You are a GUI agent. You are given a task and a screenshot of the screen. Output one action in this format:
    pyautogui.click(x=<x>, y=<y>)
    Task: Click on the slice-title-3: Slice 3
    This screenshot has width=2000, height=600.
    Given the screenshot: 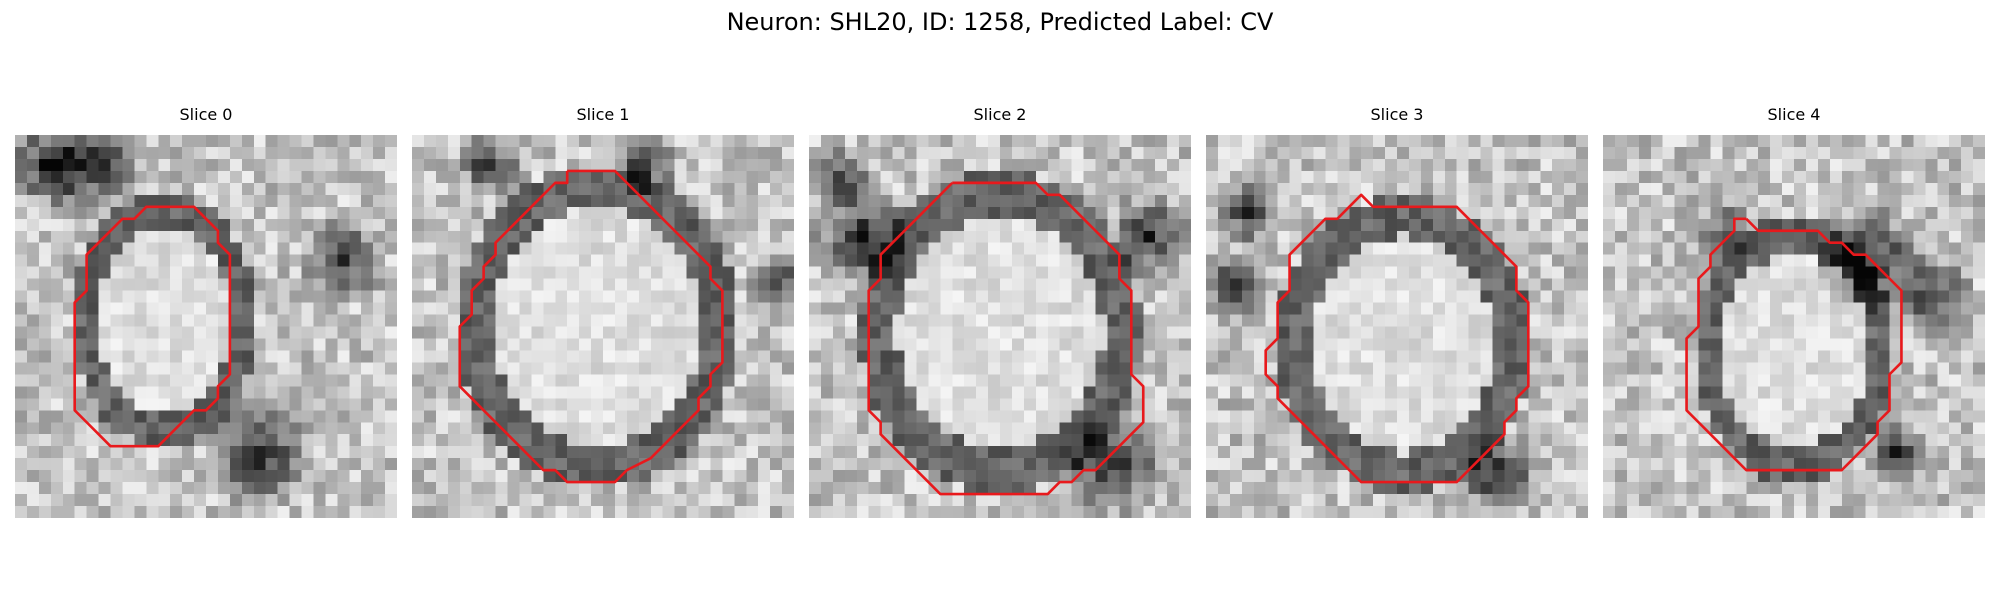 What is the action you would take?
    pyautogui.click(x=1397, y=114)
    